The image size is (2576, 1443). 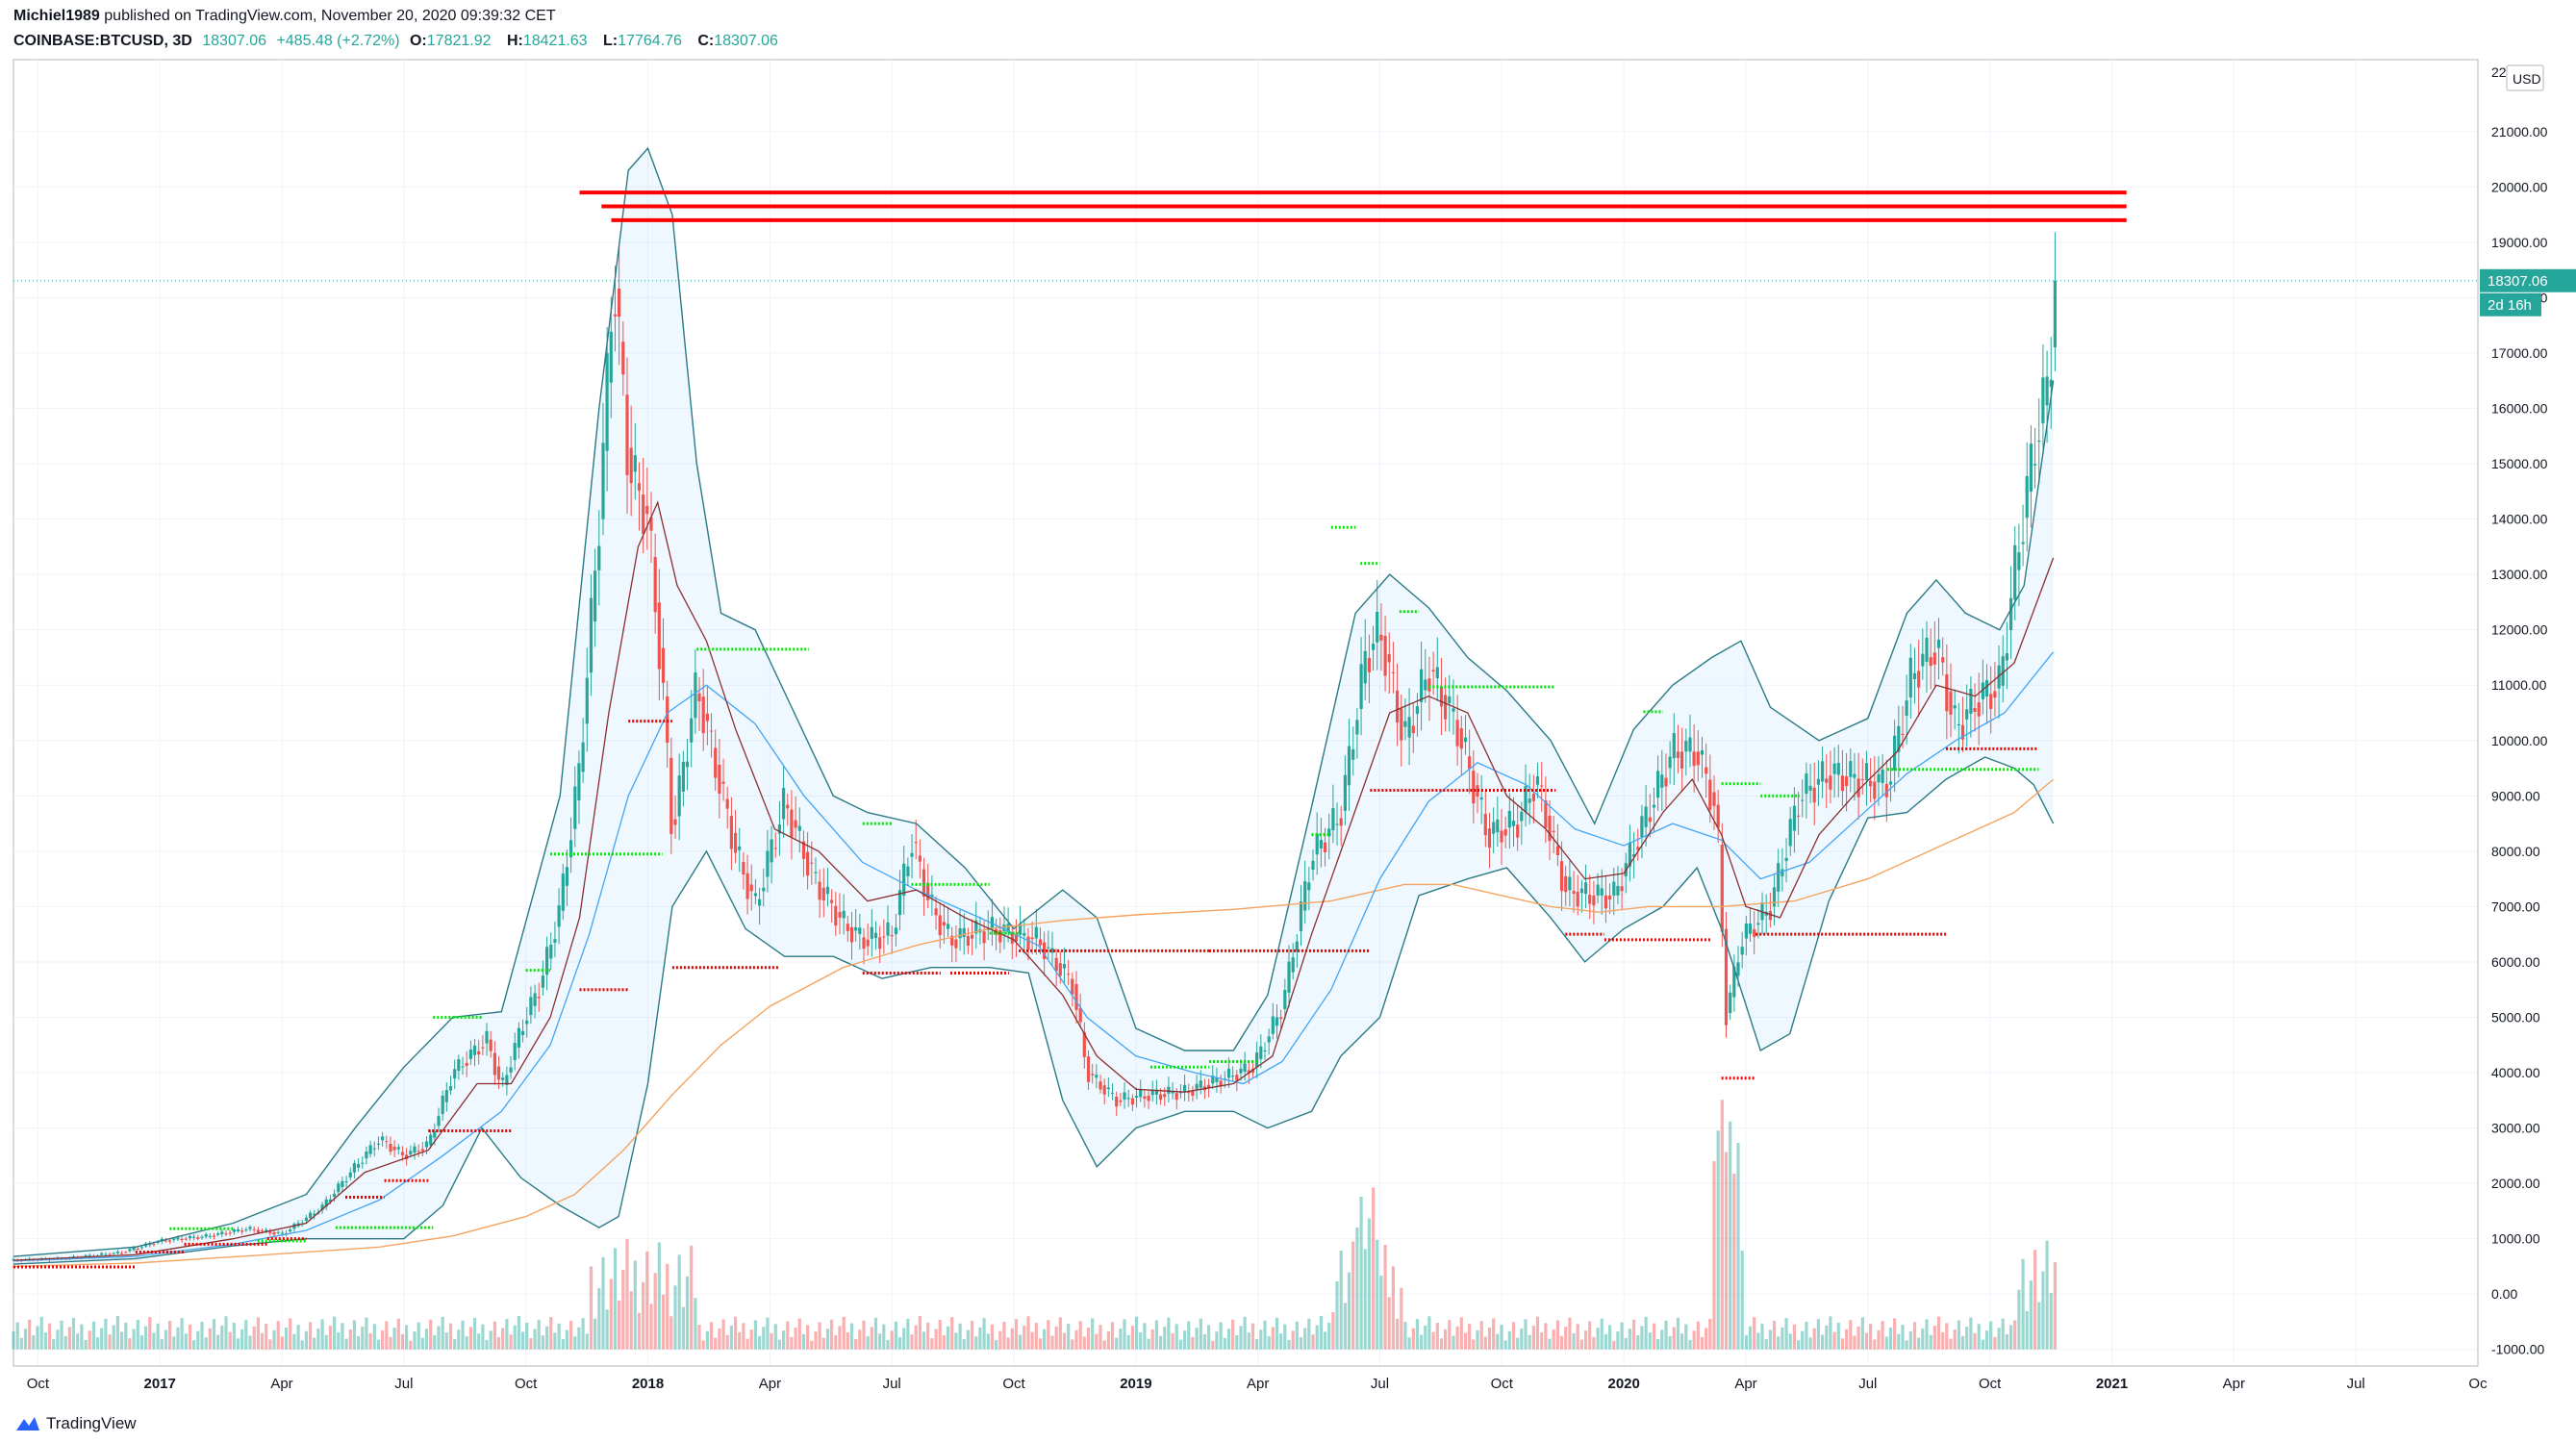 What do you see at coordinates (650, 41) in the screenshot?
I see `low-value: 17764.76` at bounding box center [650, 41].